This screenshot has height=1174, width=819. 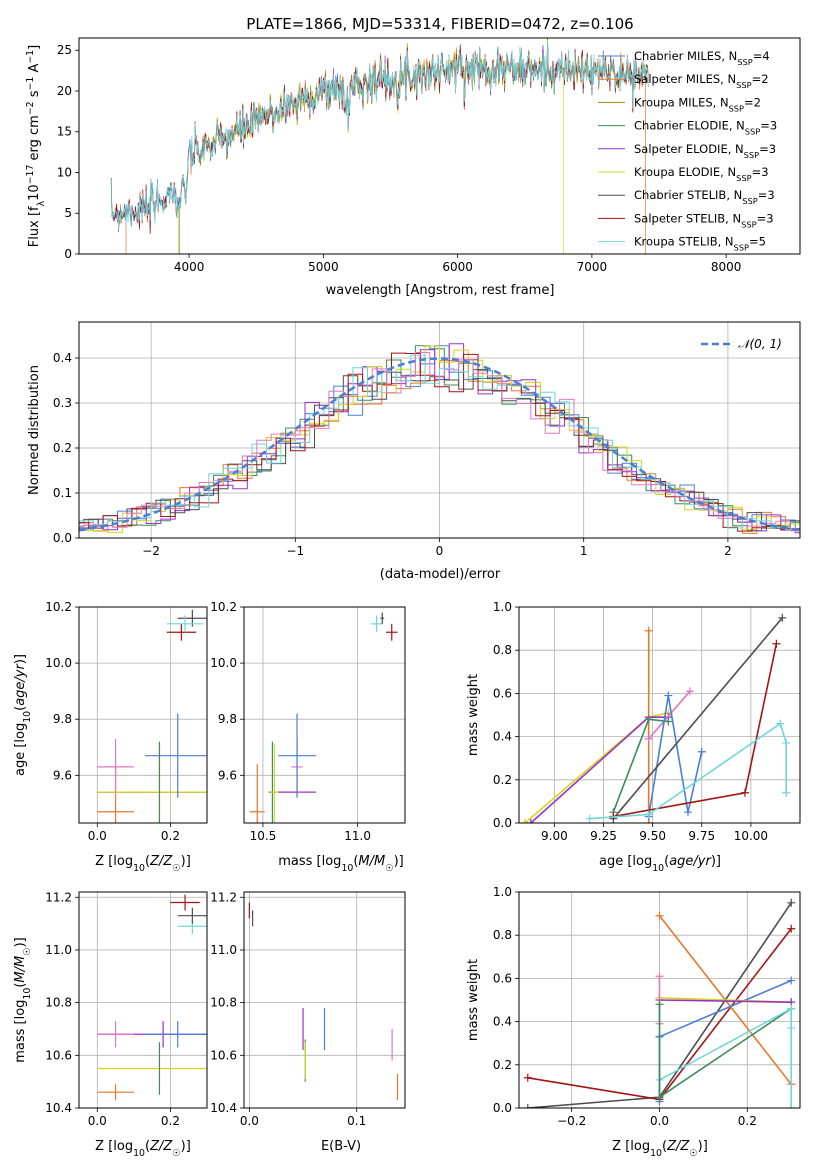 What do you see at coordinates (751, 836) in the screenshot?
I see `x-tick-label: 10.00` at bounding box center [751, 836].